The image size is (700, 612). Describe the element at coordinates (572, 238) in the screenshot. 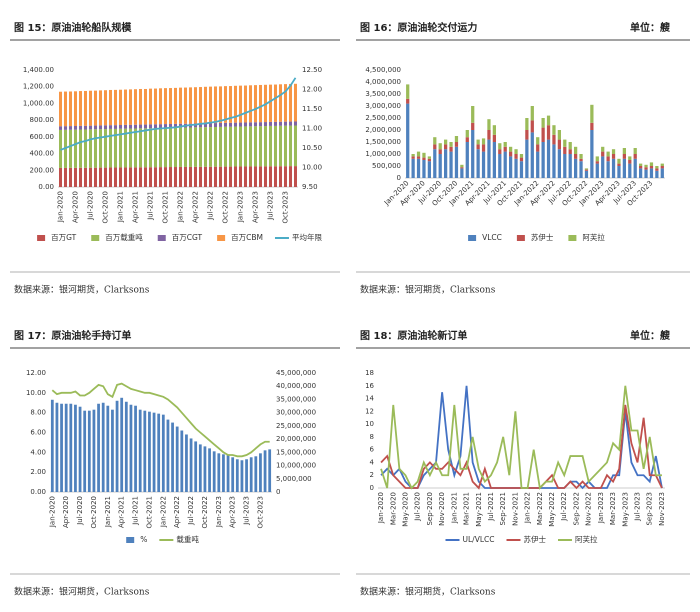

I see `legend-swatch` at that location.